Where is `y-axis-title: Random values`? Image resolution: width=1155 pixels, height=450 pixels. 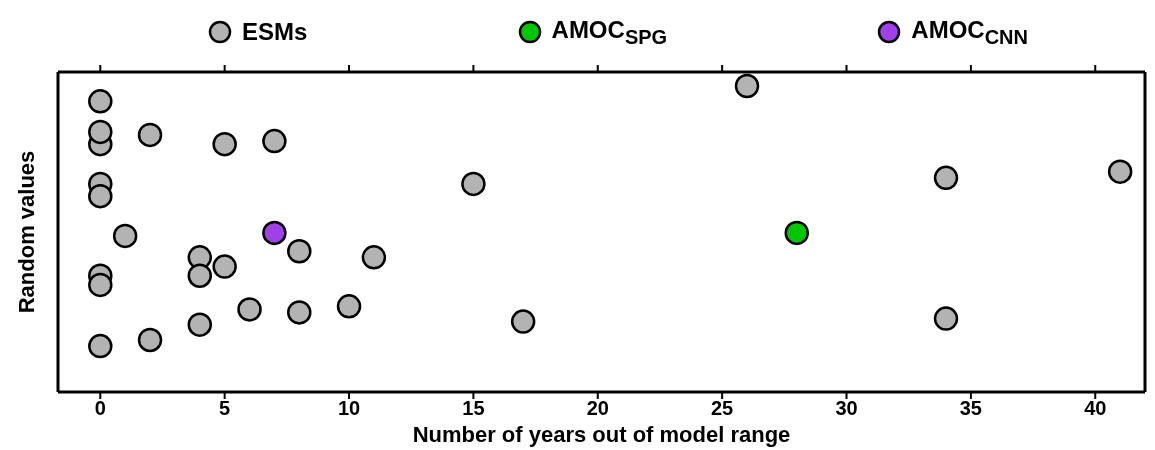 y-axis-title: Random values is located at coordinates (26, 232).